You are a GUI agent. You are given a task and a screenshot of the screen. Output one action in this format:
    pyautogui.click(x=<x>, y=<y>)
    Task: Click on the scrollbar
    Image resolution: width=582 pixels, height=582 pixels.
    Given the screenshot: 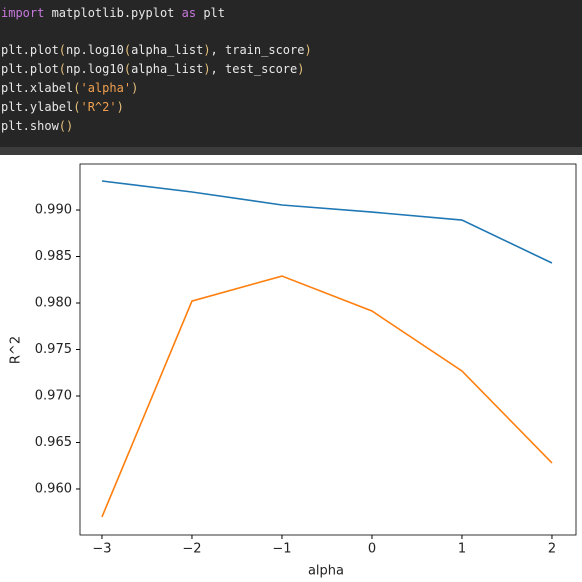 What is the action you would take?
    pyautogui.click(x=291, y=151)
    